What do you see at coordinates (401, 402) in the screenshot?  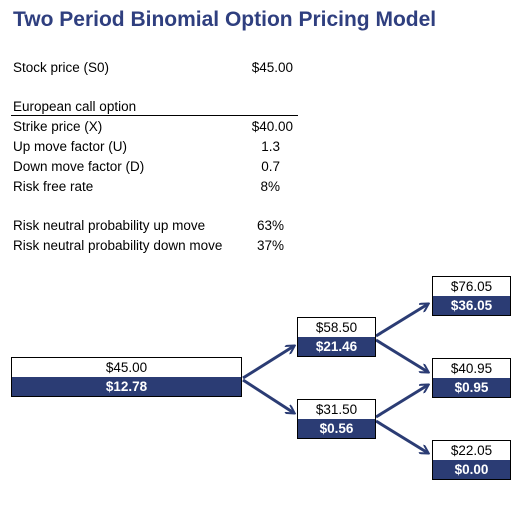 I see `arrow-down-to-updown` at bounding box center [401, 402].